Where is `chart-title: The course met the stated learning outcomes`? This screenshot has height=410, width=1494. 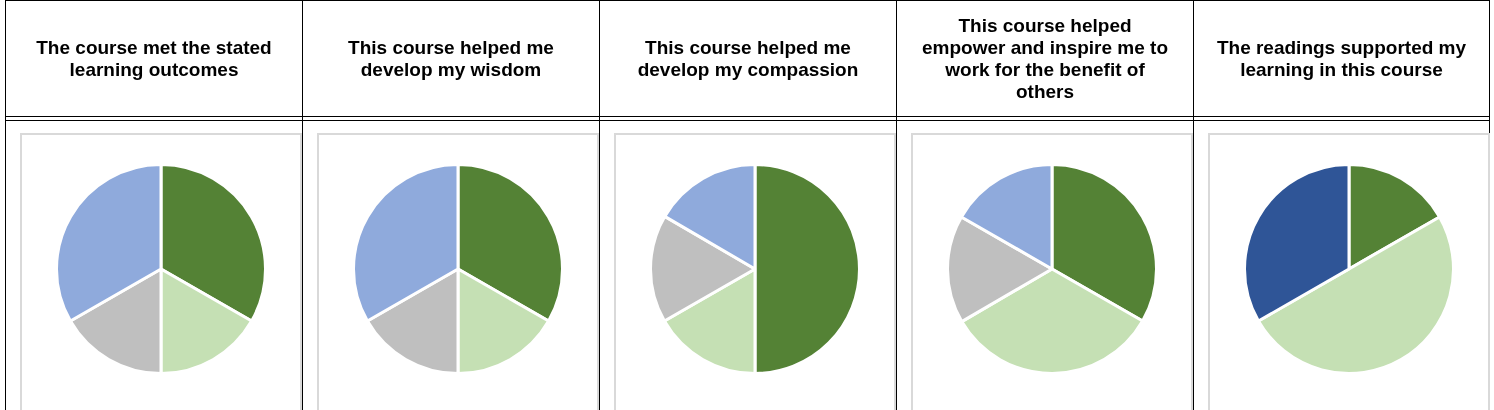
chart-title: The course met the stated learning outcomes is located at coordinates (154, 58).